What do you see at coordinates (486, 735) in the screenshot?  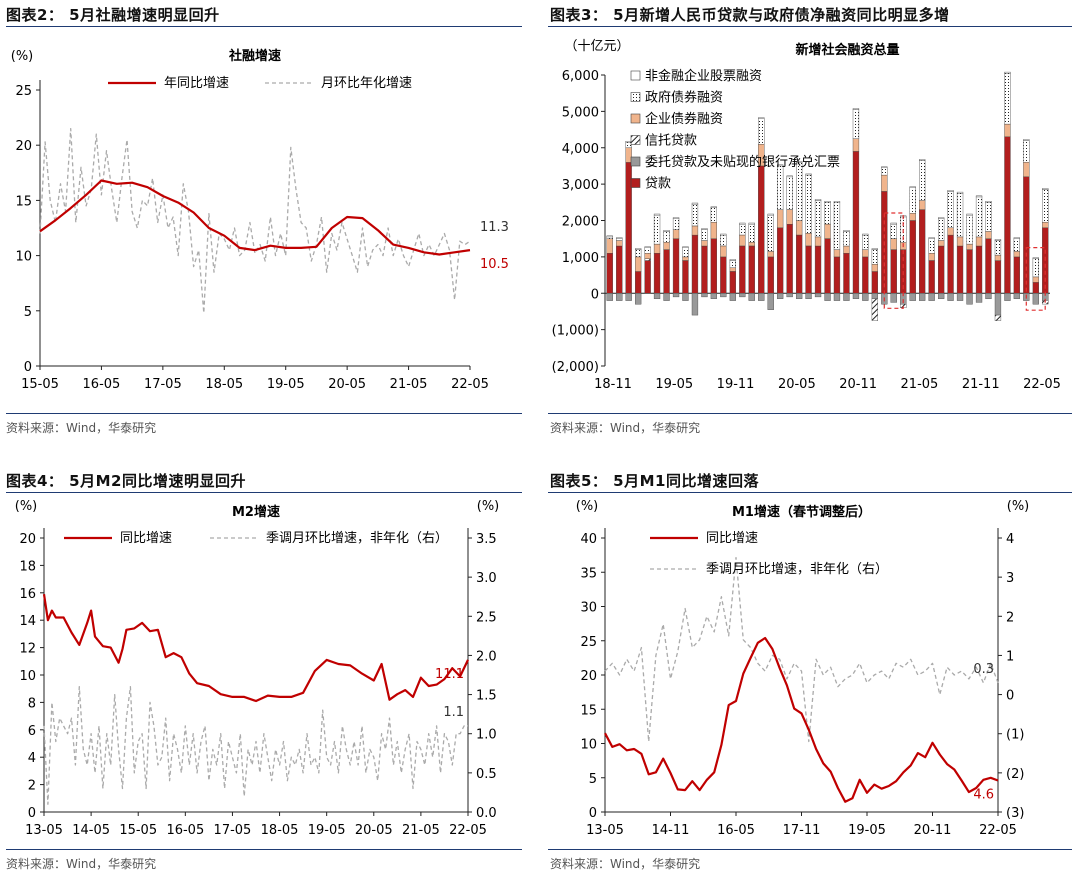 I see `y-right-tick-label: 1.0` at bounding box center [486, 735].